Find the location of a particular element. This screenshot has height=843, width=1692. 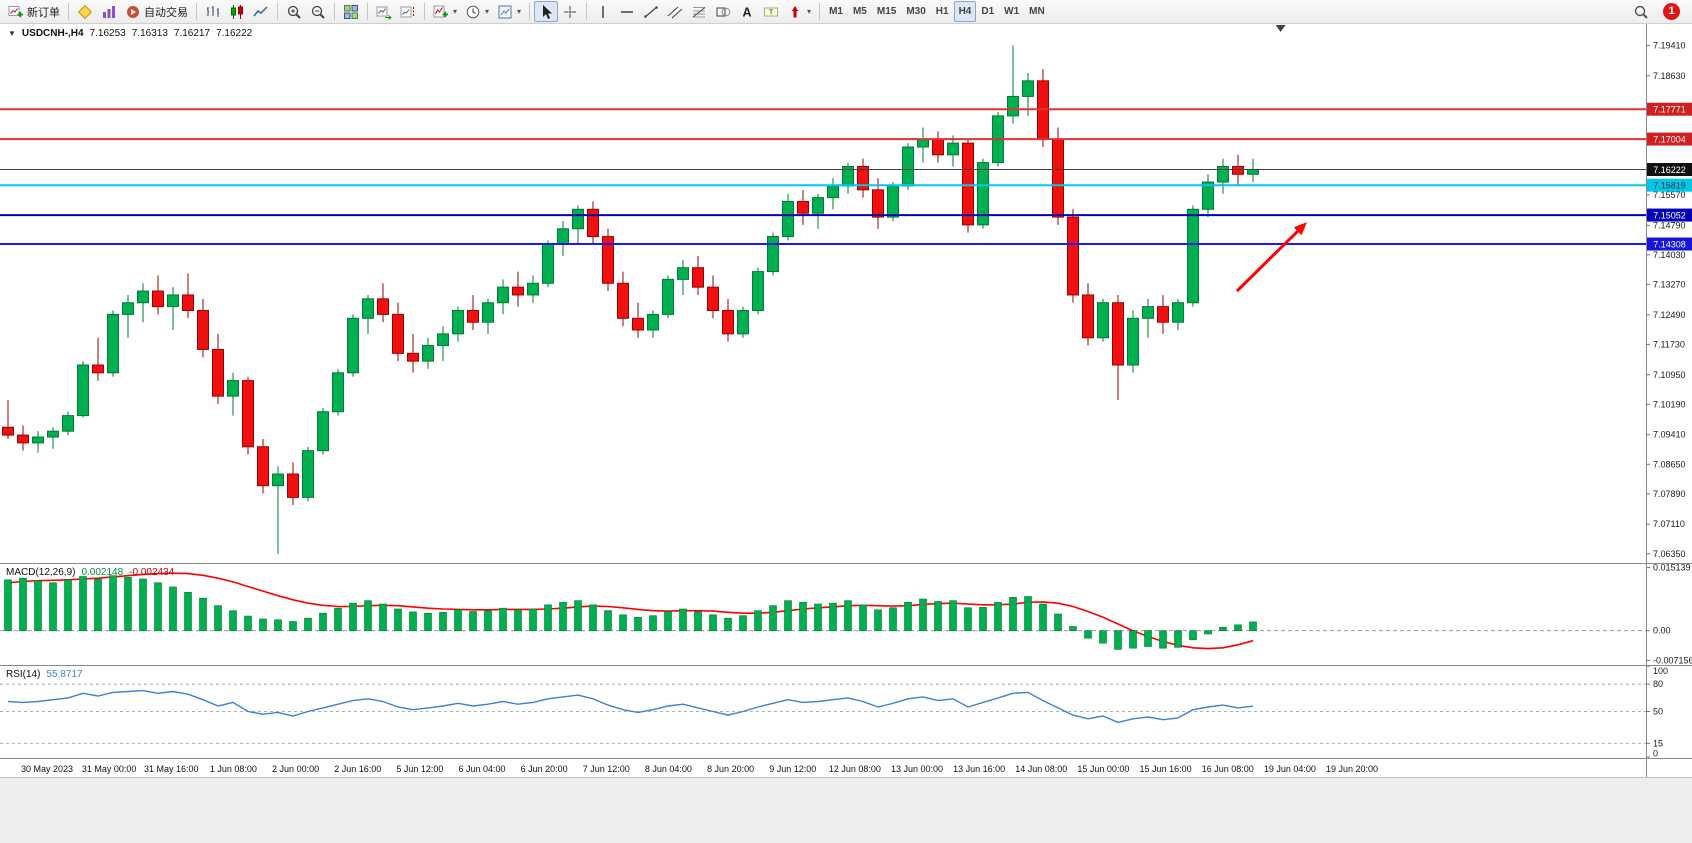

timeframe-h1-button: H1 is located at coordinates (942, 11).